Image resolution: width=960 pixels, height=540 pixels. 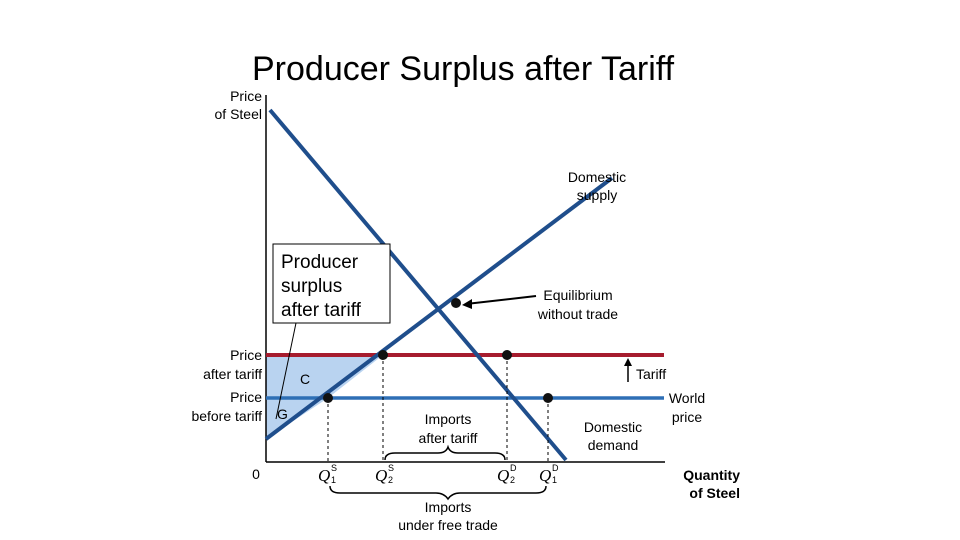 I want to click on quantity-q1d-base: Q, so click(x=545, y=475).